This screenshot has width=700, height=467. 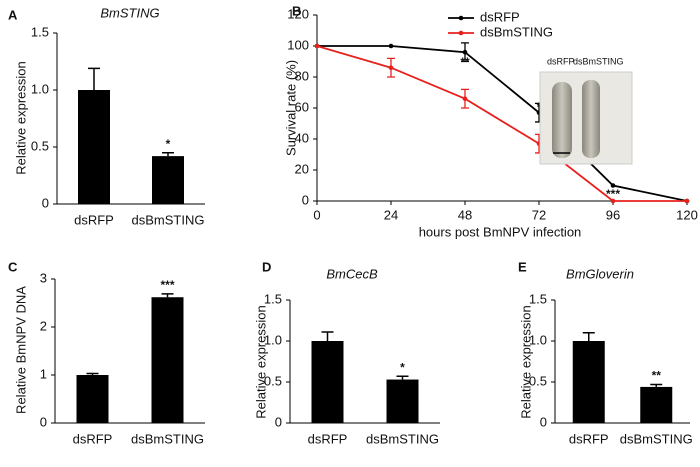 What do you see at coordinates (687, 214) in the screenshot?
I see `x-tick-label: 120` at bounding box center [687, 214].